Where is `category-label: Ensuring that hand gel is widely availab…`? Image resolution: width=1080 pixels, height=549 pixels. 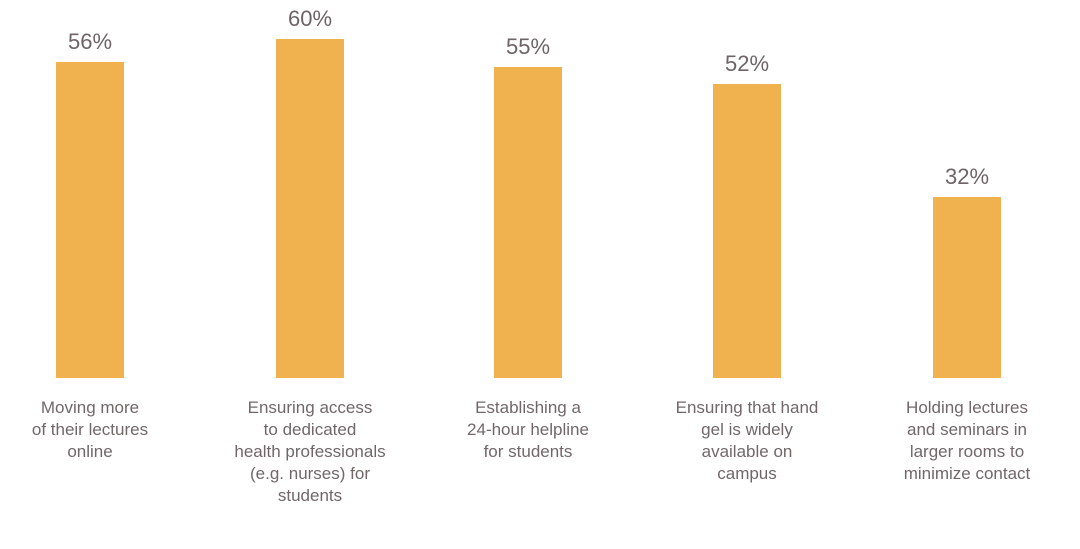 category-label: Ensuring that hand gel is widely availab… is located at coordinates (747, 440).